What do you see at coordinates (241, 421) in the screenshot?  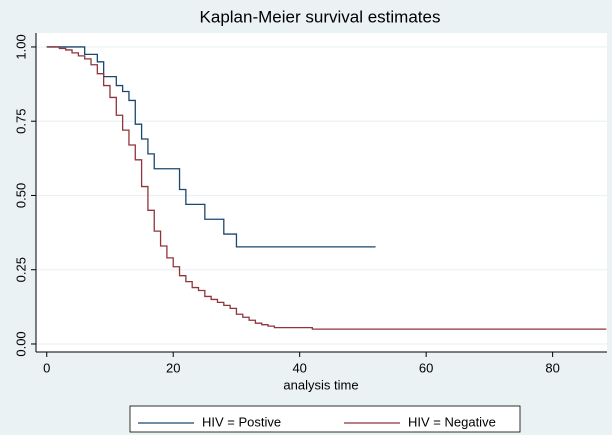 I see `legend-label: HIV = Postive` at bounding box center [241, 421].